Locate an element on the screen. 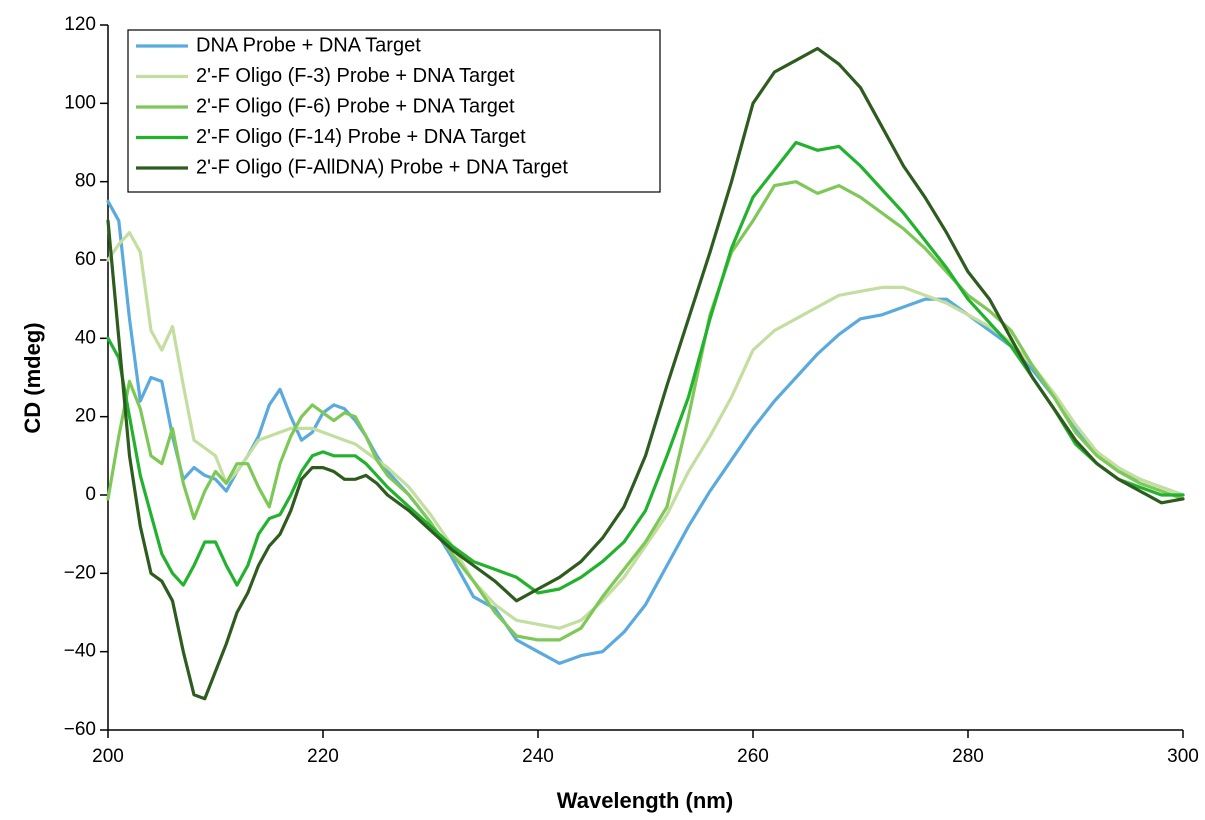 The image size is (1205, 820). x-tick-label: 240 is located at coordinates (538, 756).